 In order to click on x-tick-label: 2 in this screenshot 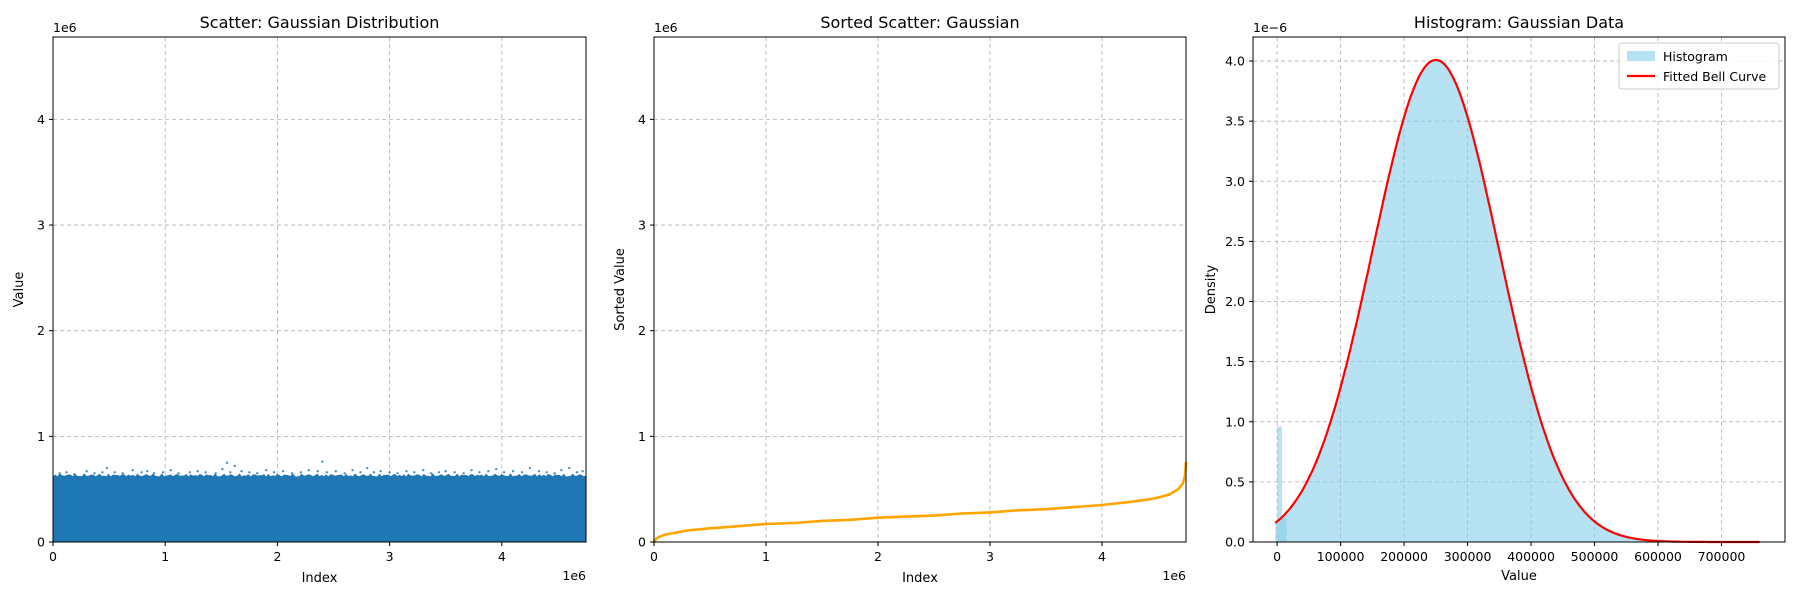, I will do `click(277, 556)`.